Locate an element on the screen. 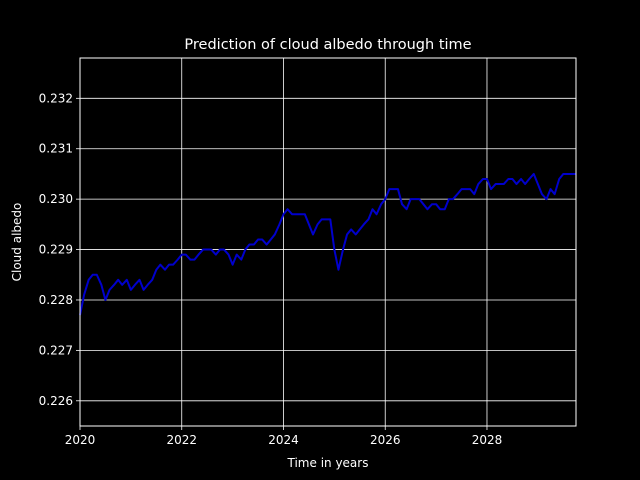 The height and width of the screenshot is (480, 640). x-tick-label: 2028 is located at coordinates (487, 440).